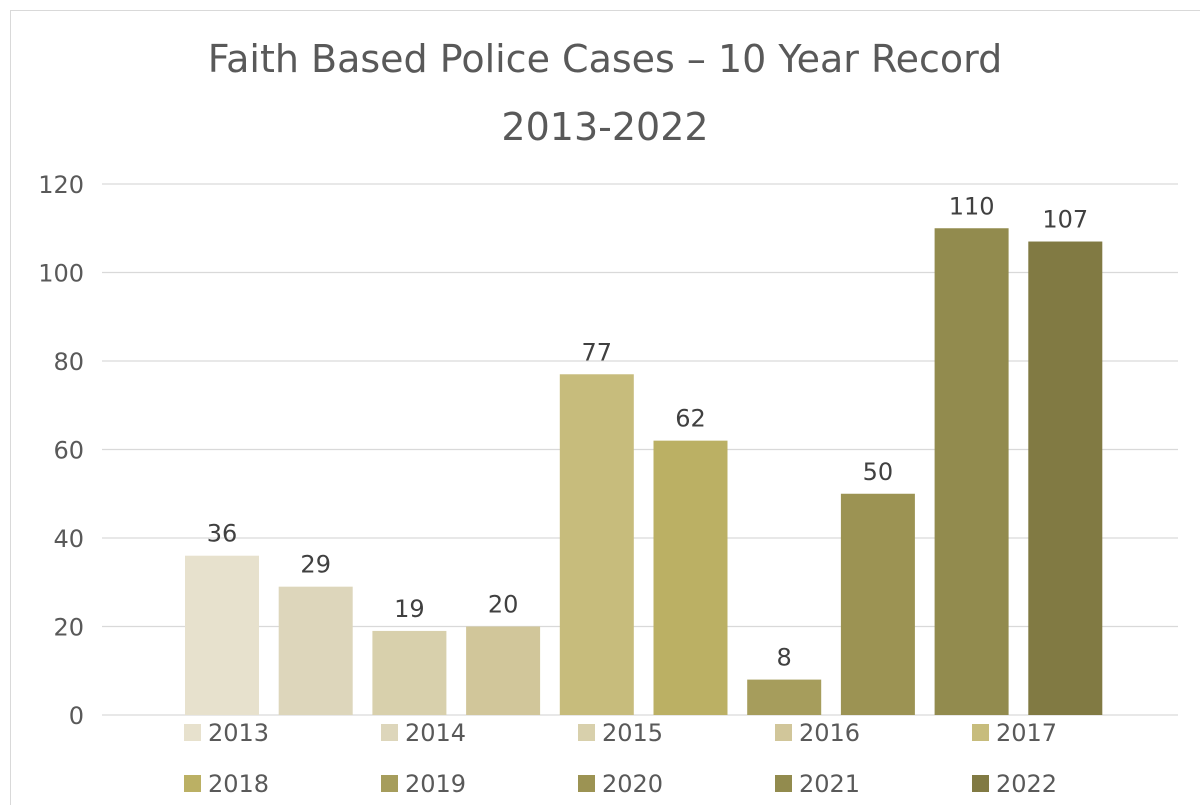 This screenshot has height=805, width=1200. What do you see at coordinates (632, 733) in the screenshot?
I see `legend-label-2015: 2015` at bounding box center [632, 733].